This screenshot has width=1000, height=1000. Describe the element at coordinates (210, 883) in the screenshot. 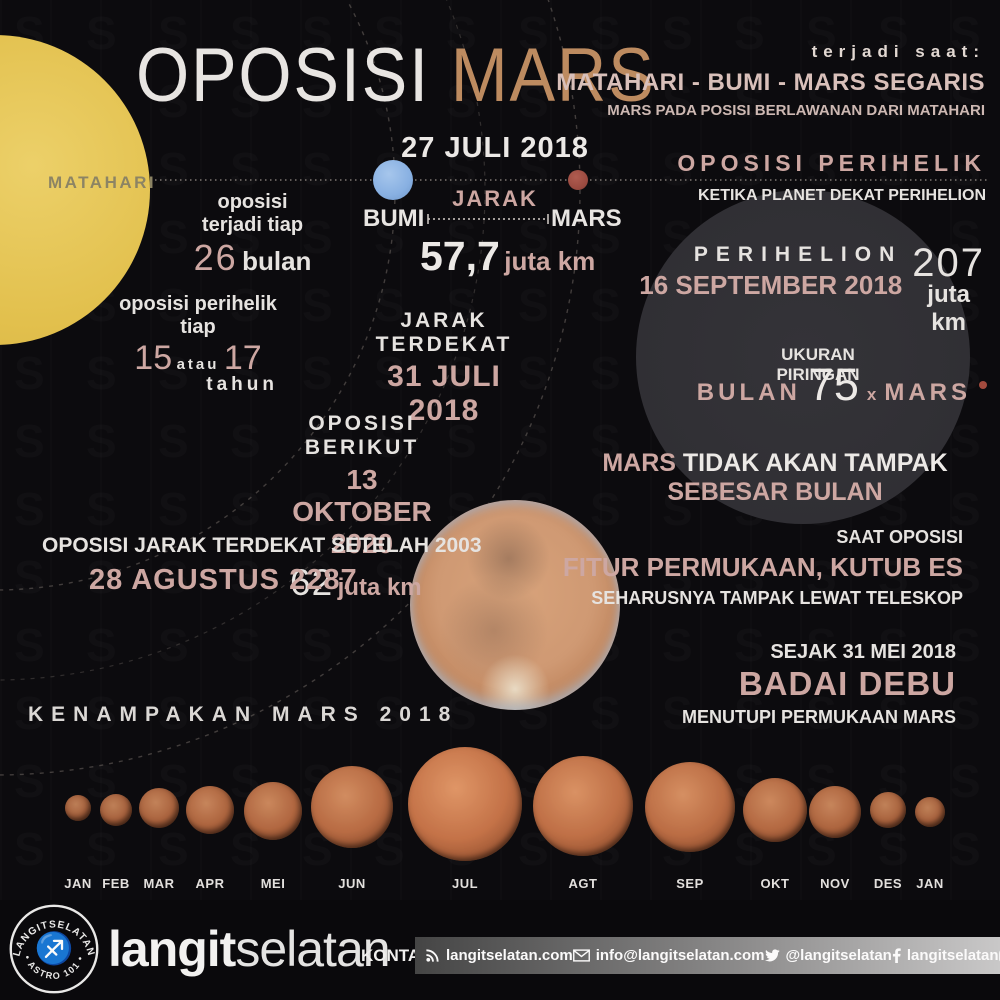

I see `month-label: APR` at that location.